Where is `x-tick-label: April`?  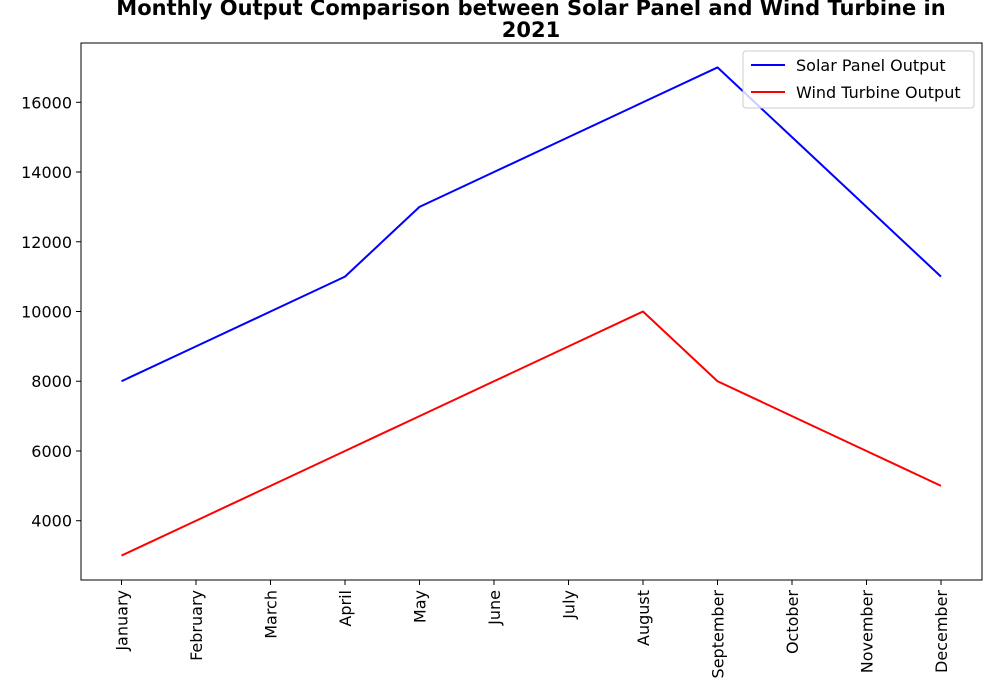
x-tick-label: April is located at coordinates (345, 608).